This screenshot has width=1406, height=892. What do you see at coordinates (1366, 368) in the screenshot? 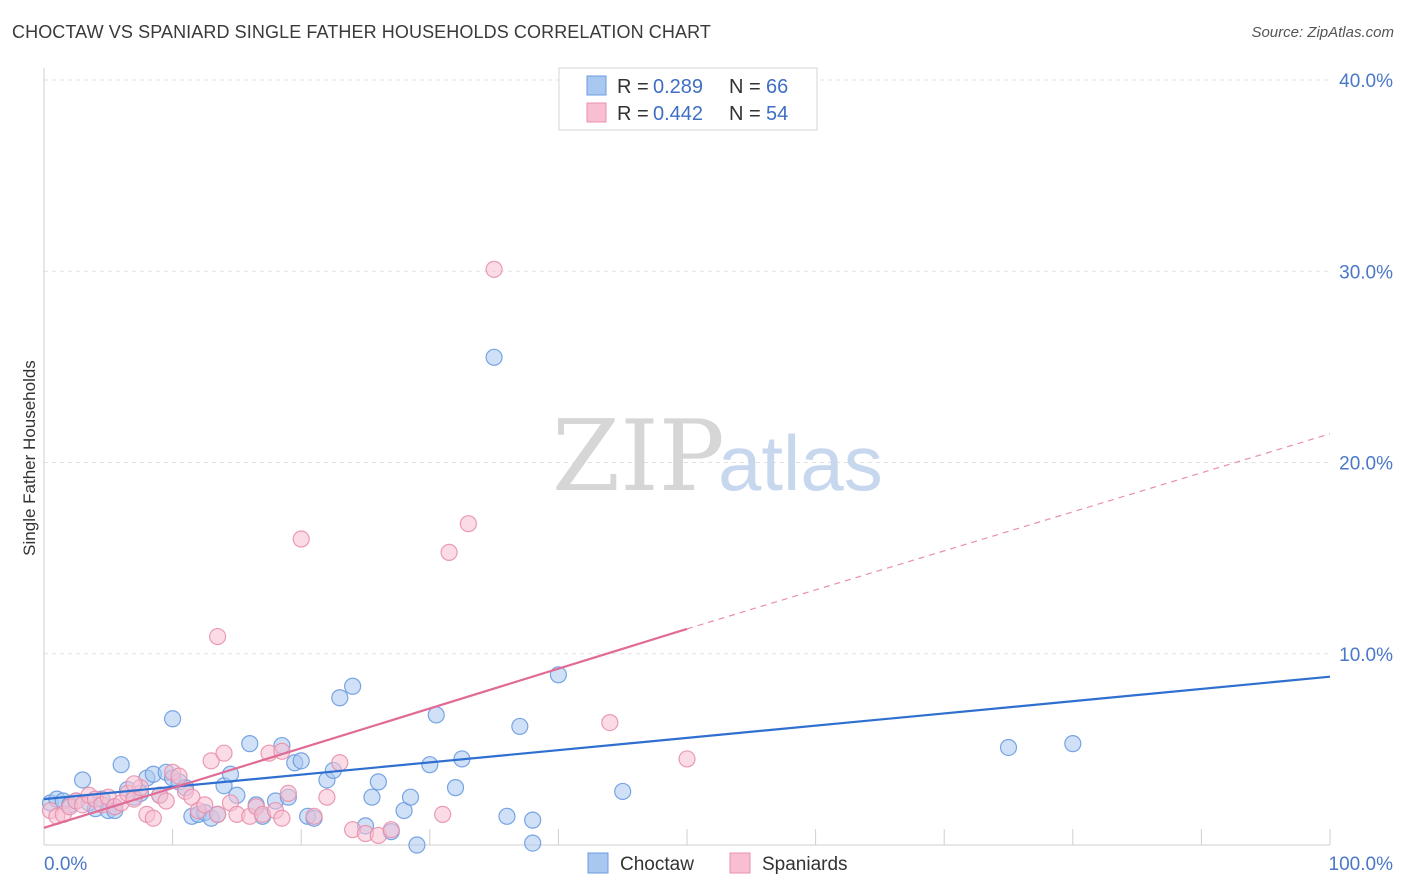
I see `y-tick-labels: 10.0% 20.0% 30.0% 40.0%` at bounding box center [1366, 368].